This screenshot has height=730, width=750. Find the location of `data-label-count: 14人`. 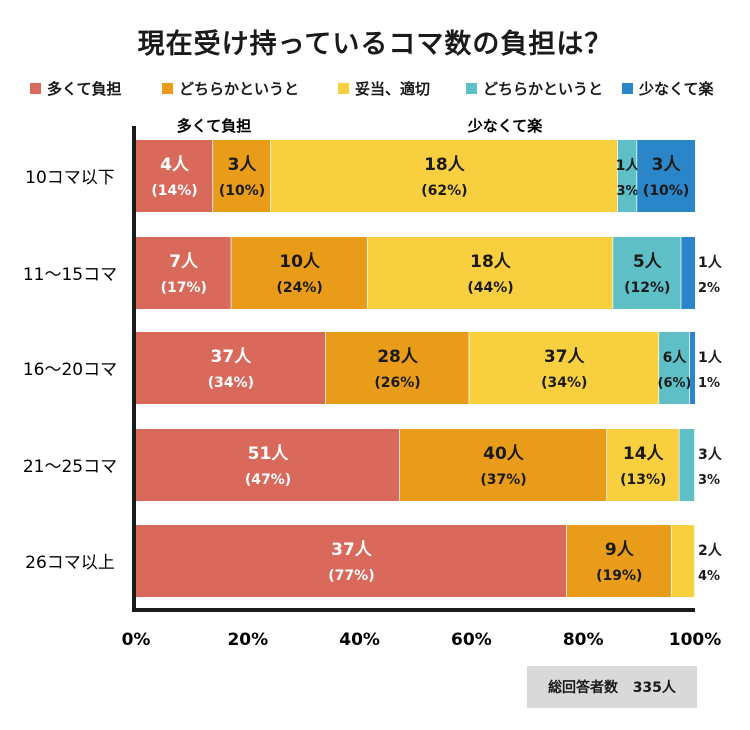

data-label-count: 14人 is located at coordinates (644, 454).